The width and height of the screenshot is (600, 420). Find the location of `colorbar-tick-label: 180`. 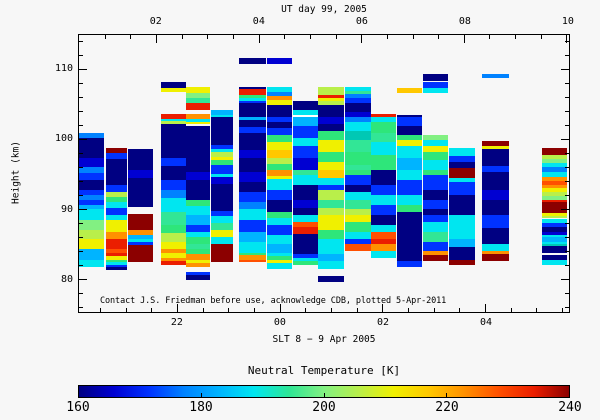

colorbar-tick-label: 180 is located at coordinates (201, 407).